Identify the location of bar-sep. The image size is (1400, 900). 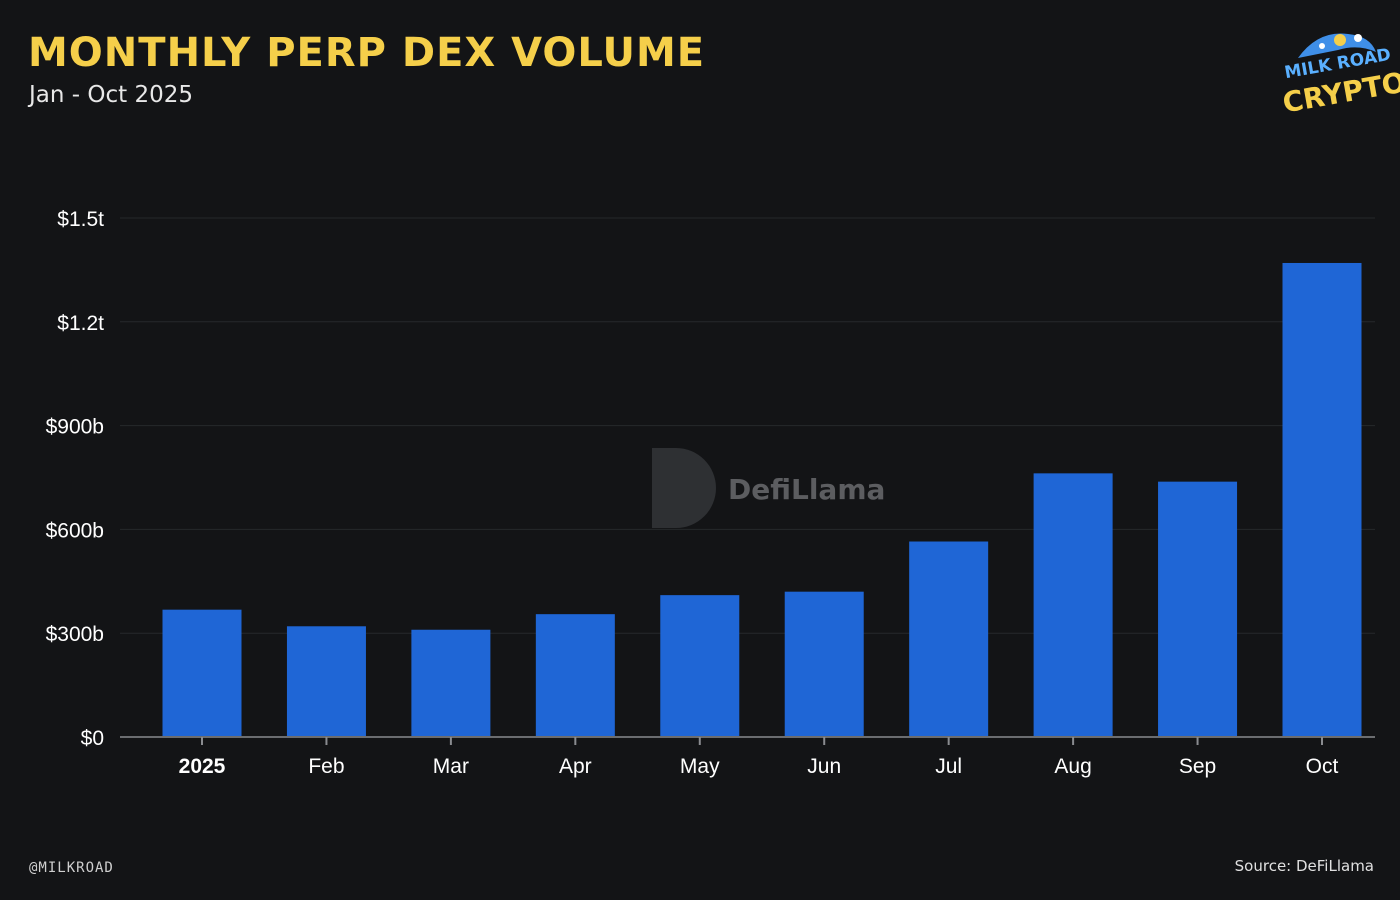
(1198, 609).